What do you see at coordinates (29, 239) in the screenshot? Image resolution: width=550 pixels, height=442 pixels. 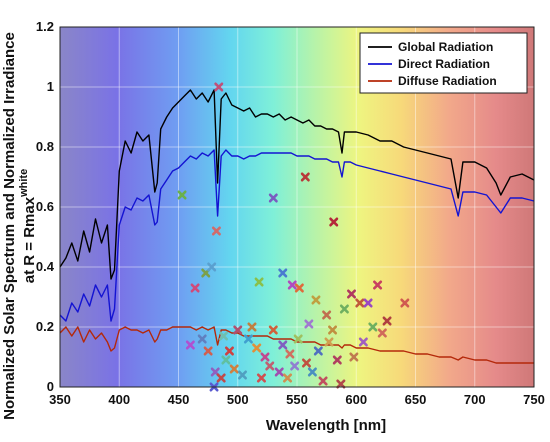 I see `y-axis-label-line2-prefix: at R = Rmax` at bounding box center [29, 239].